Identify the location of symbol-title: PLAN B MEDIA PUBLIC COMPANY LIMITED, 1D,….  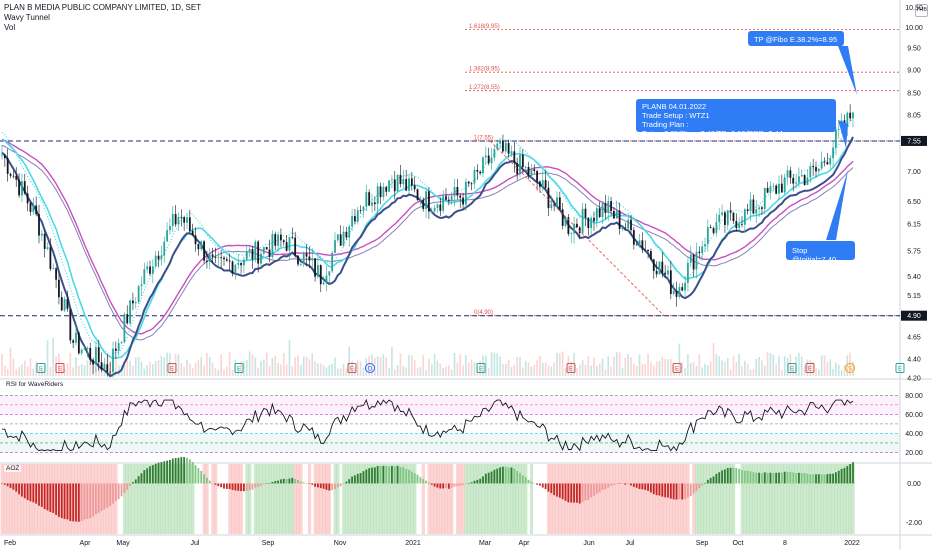
(103, 7).